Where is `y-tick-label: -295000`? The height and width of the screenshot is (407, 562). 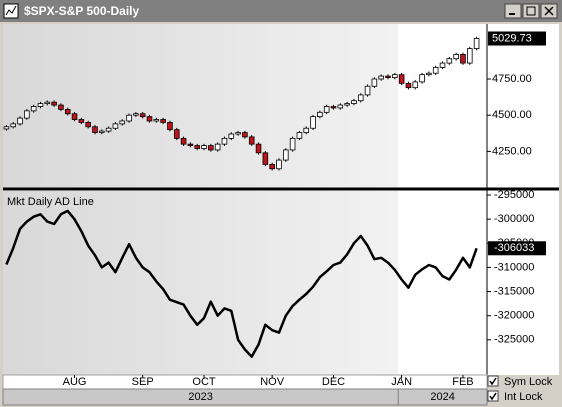
y-tick-label: -295000 is located at coordinates (514, 195).